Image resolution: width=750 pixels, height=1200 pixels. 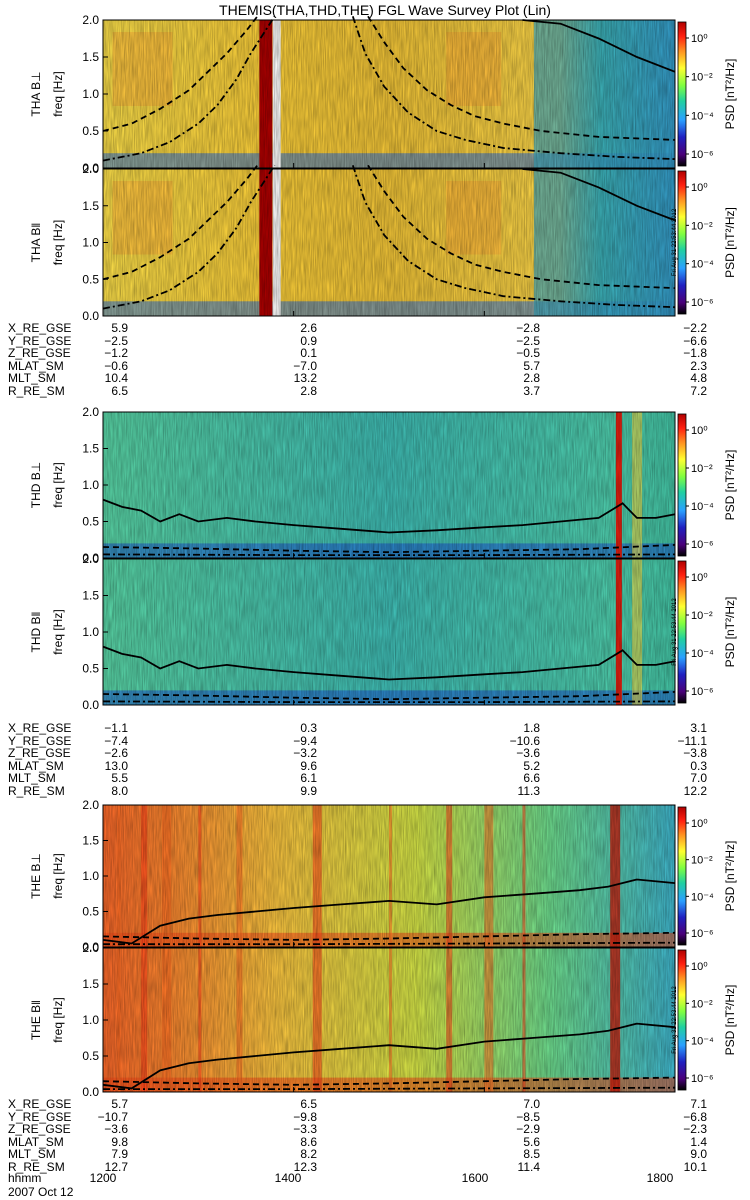 I want to click on ephemeris-value: −3.8, so click(x=695, y=753).